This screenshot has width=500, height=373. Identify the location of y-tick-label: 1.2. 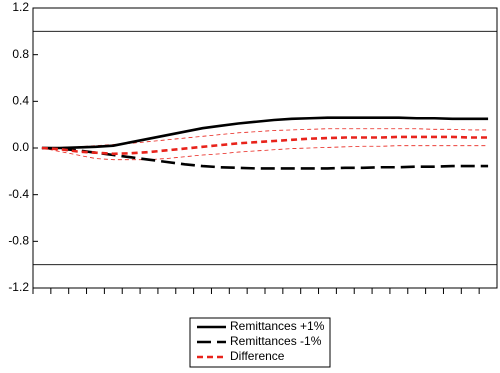
(20, 7).